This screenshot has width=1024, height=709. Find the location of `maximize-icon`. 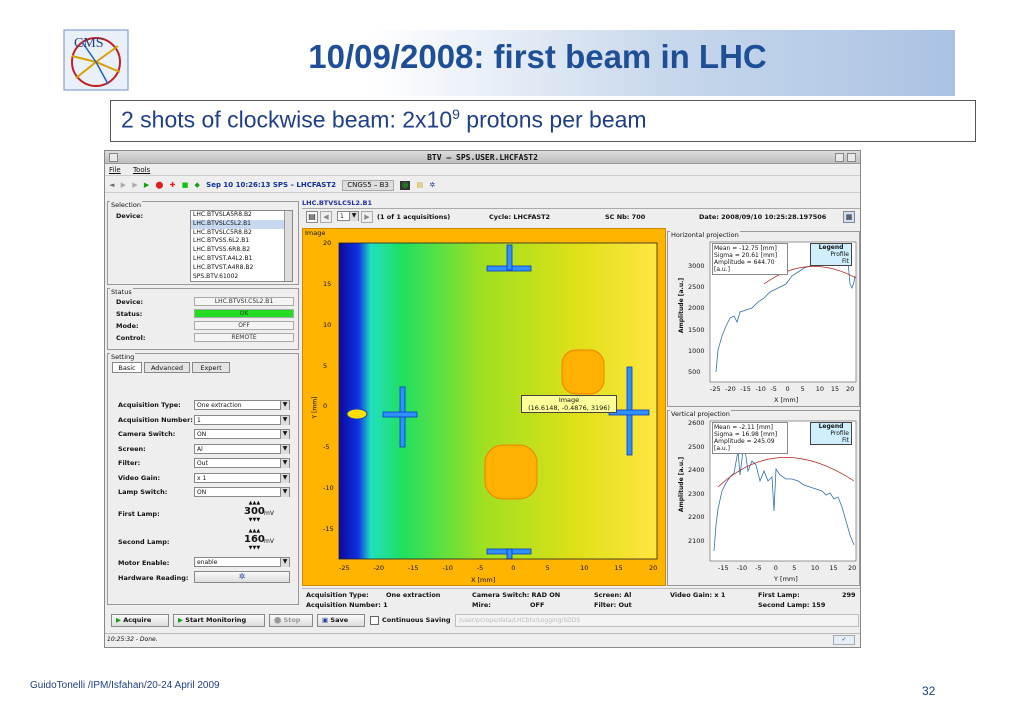

maximize-icon is located at coordinates (851, 157).